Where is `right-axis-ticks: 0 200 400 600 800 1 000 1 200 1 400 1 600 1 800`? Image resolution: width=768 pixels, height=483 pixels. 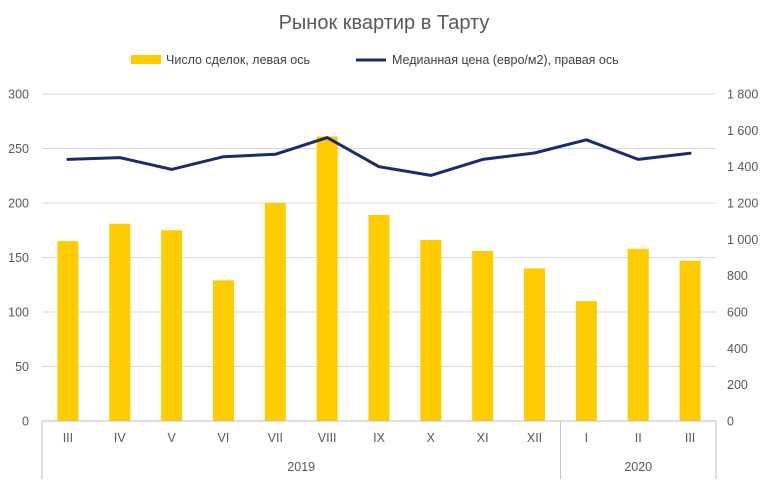
right-axis-ticks: 0 200 400 600 800 1 000 1 200 1 400 1 600 1 800 is located at coordinates (742, 258).